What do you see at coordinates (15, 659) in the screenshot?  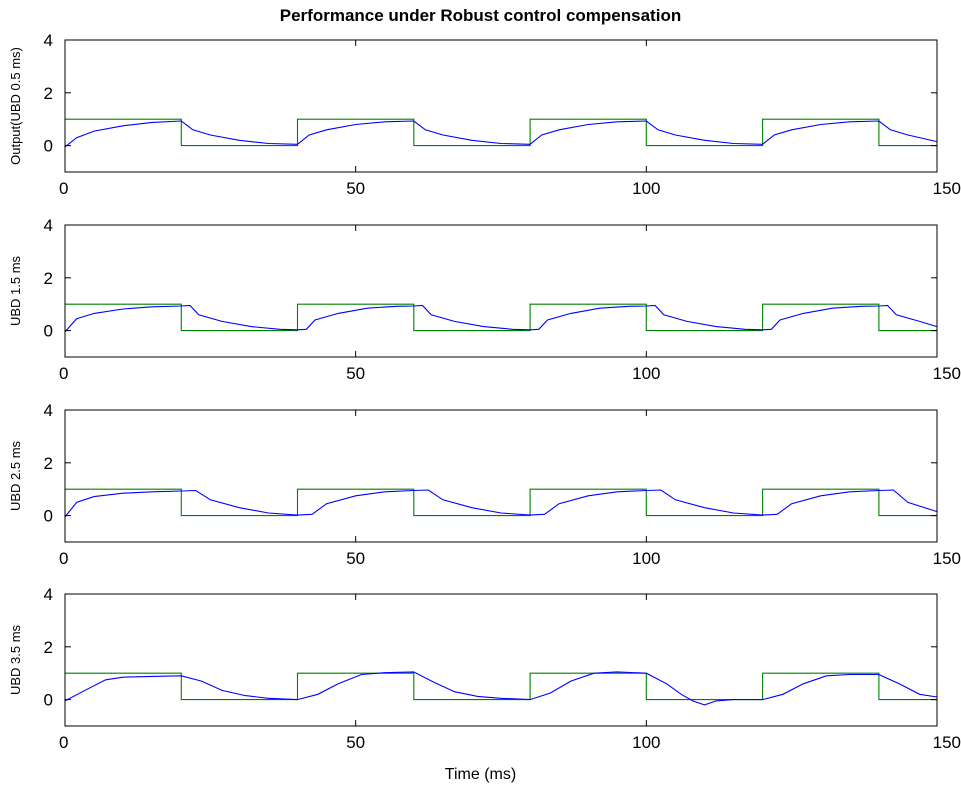 I see `y-axis-label: UBD 3.5 ms` at bounding box center [15, 659].